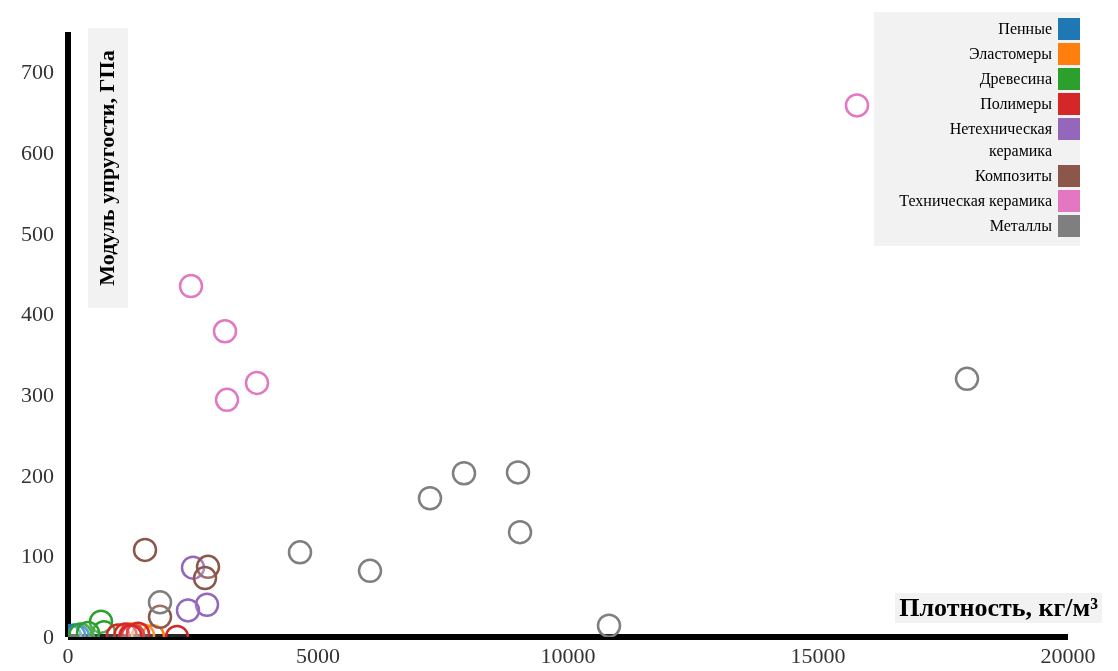 This screenshot has height=671, width=1118. I want to click on legend-label: Нетехническая керамика, so click(1000, 140).